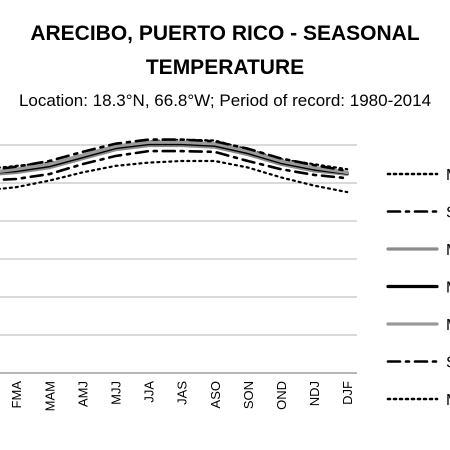 This screenshot has height=450, width=450. What do you see at coordinates (248, 395) in the screenshot?
I see `x-tick-label: SON` at bounding box center [248, 395].